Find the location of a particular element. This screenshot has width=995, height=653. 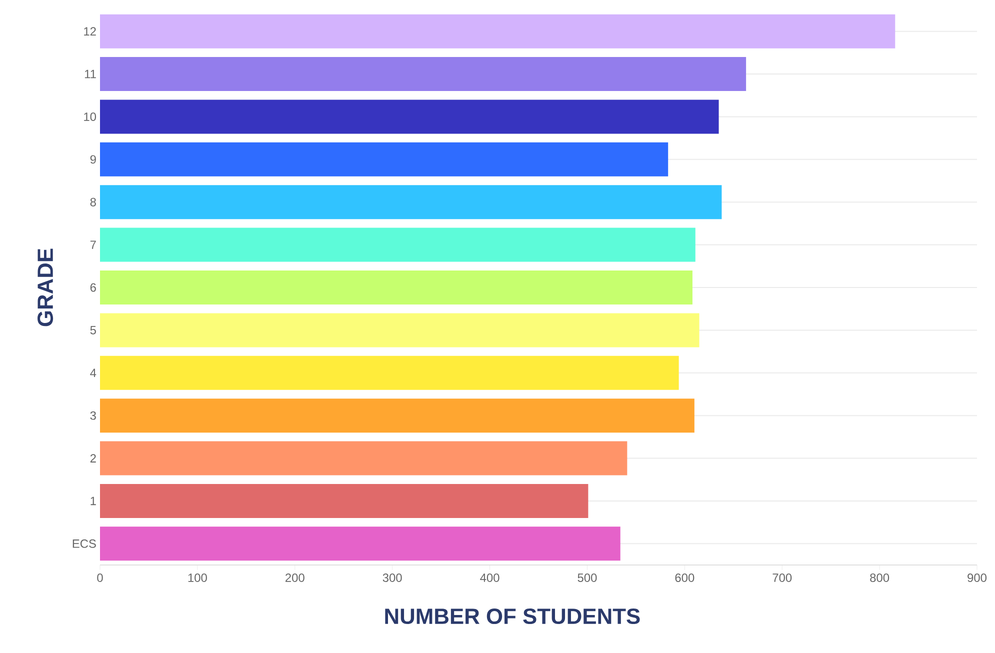

x-axis-title: NUMBER OF STUDENTS is located at coordinates (512, 616).